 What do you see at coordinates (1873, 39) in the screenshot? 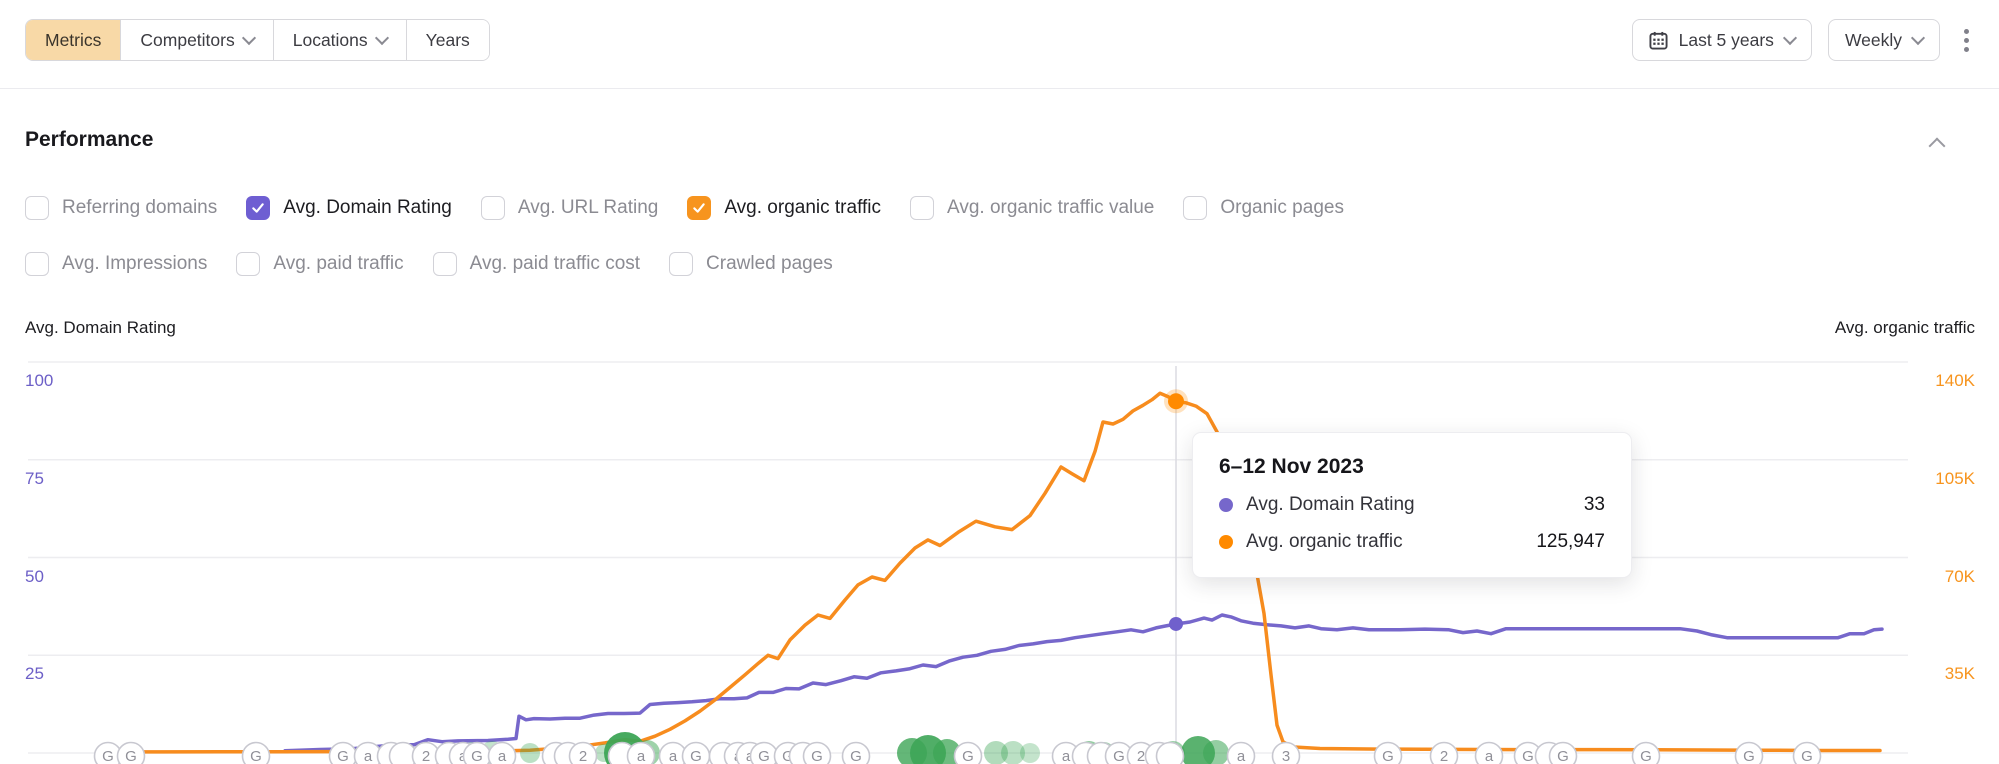
I see `granularity-label: Weekly` at bounding box center [1873, 39].